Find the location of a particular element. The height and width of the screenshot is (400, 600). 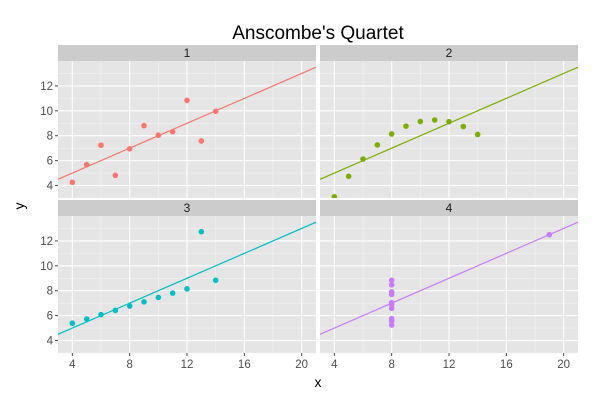

facet-label-1: 1 is located at coordinates (187, 53).